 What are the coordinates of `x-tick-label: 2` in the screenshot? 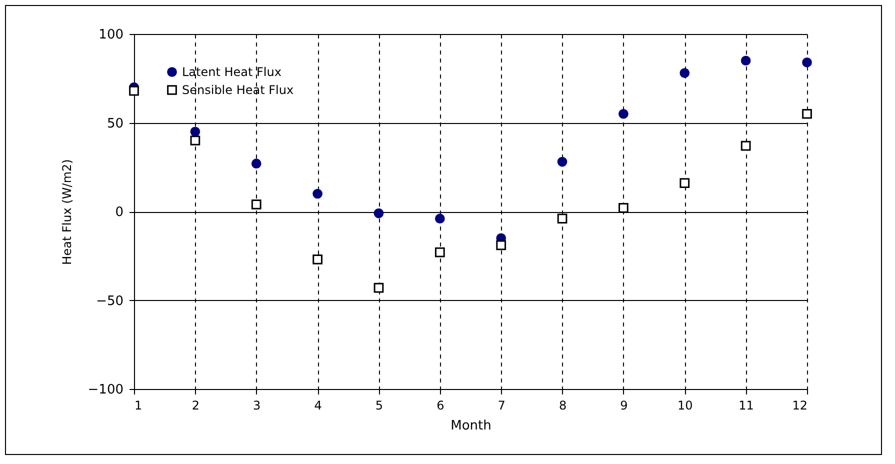 It's located at (196, 405).